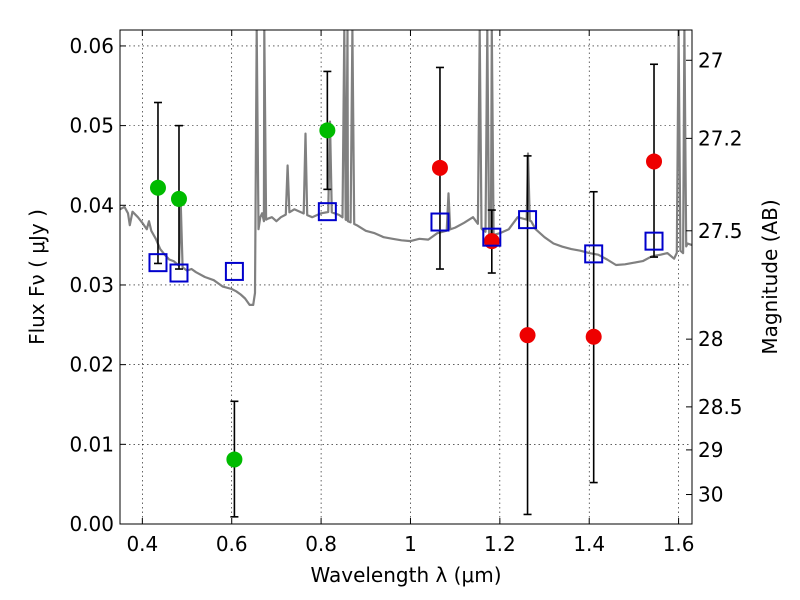  I want to click on x-tick-label: 1, so click(410, 544).